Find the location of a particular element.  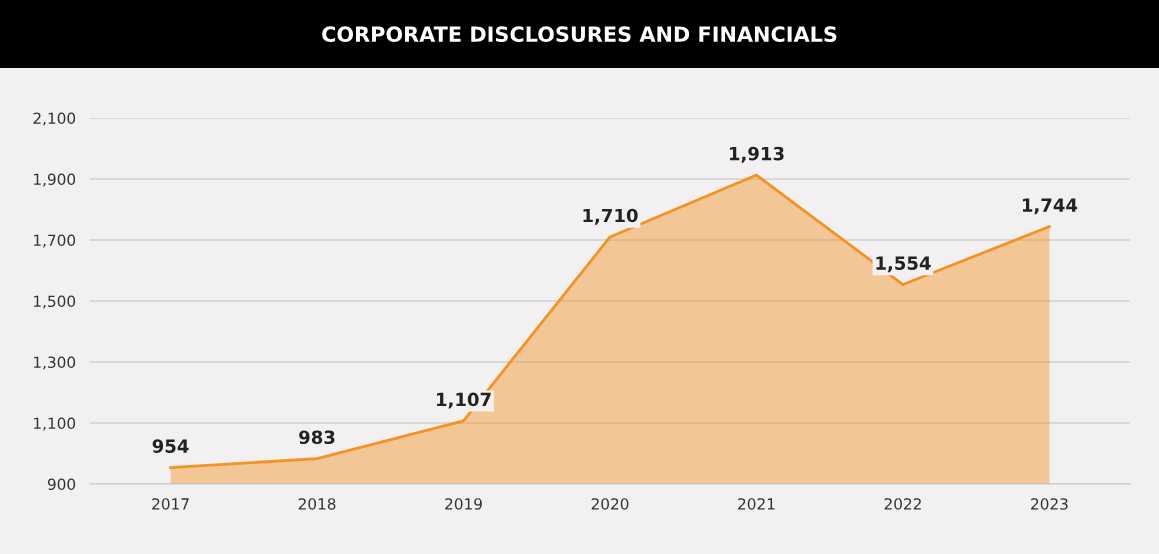

data-label: 1,913 is located at coordinates (756, 154).